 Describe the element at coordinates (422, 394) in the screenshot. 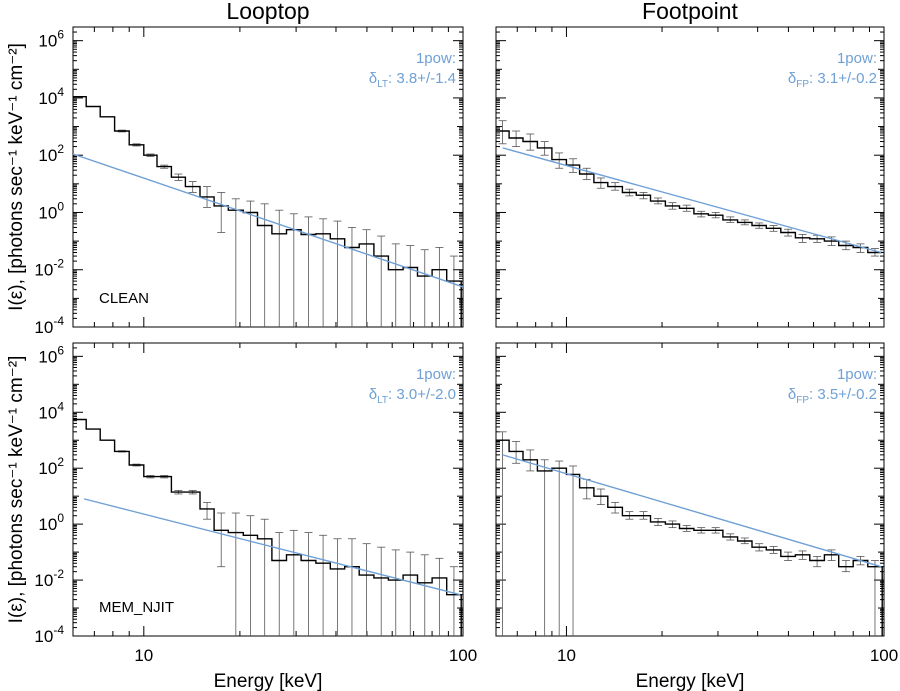

I see `delta-value: : 3.0+/-2.0` at that location.